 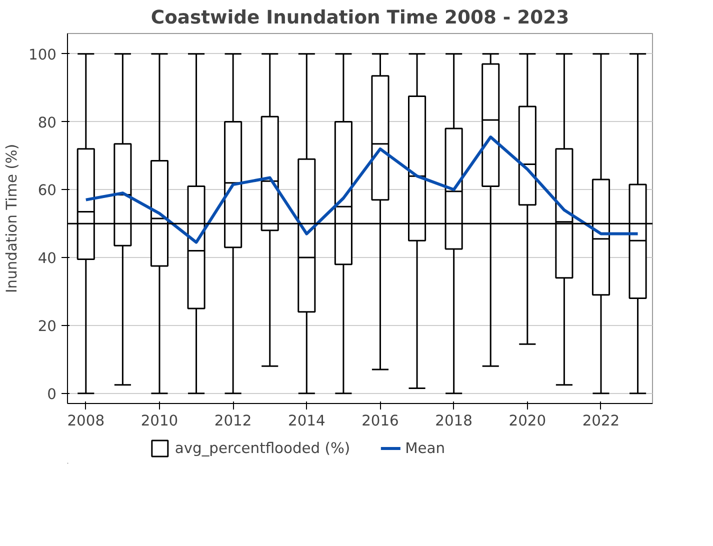 What do you see at coordinates (52, 394) in the screenshot?
I see `y-tick-label: 0` at bounding box center [52, 394].